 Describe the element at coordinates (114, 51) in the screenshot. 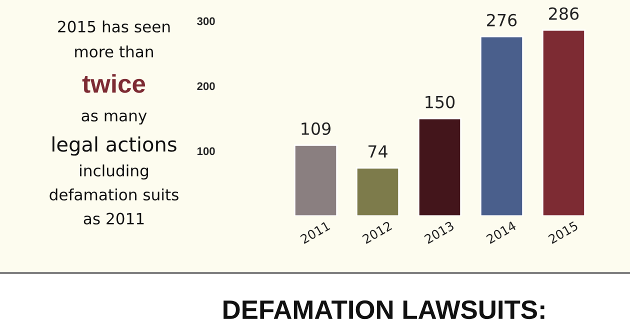

I see `text: more than` at that location.